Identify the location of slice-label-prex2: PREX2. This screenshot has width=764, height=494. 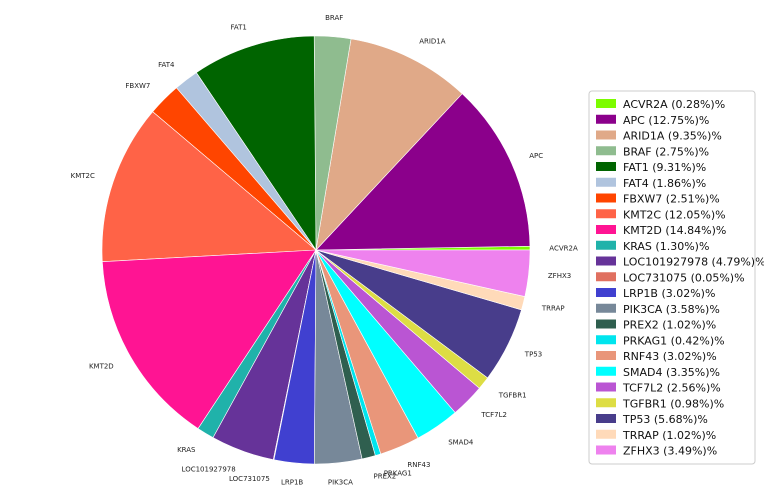
(385, 477).